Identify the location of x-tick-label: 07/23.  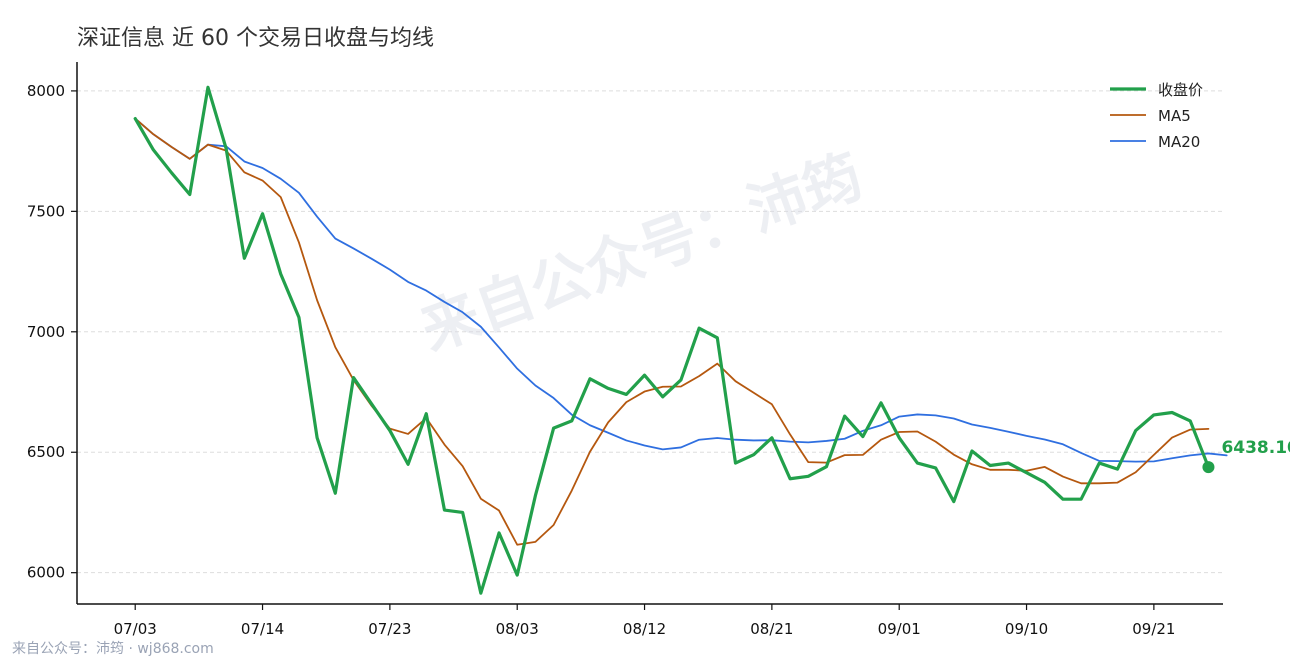
(389, 629).